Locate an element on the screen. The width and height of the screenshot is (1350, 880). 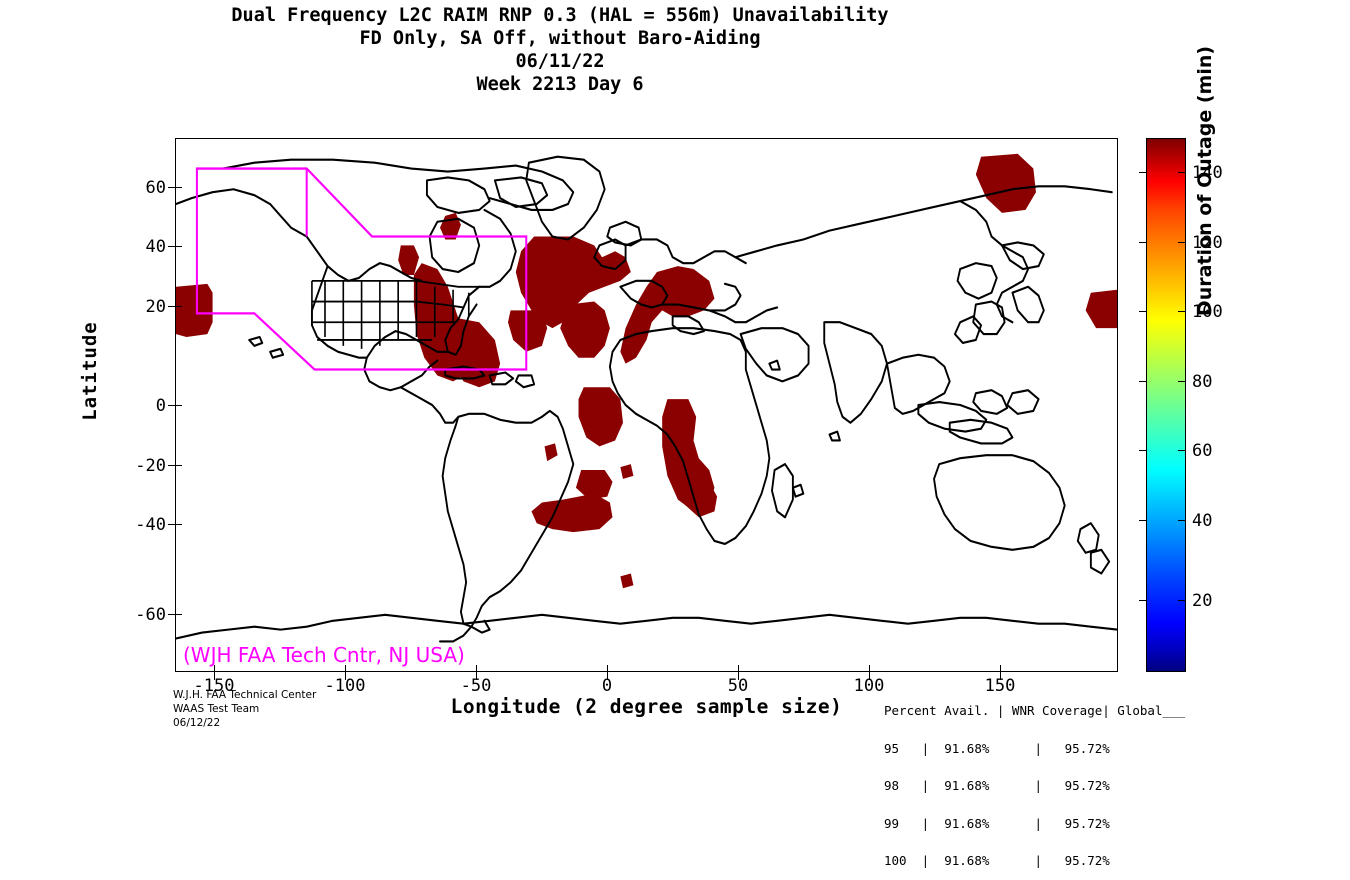
x-tick-150-in is located at coordinates (1001, 668).